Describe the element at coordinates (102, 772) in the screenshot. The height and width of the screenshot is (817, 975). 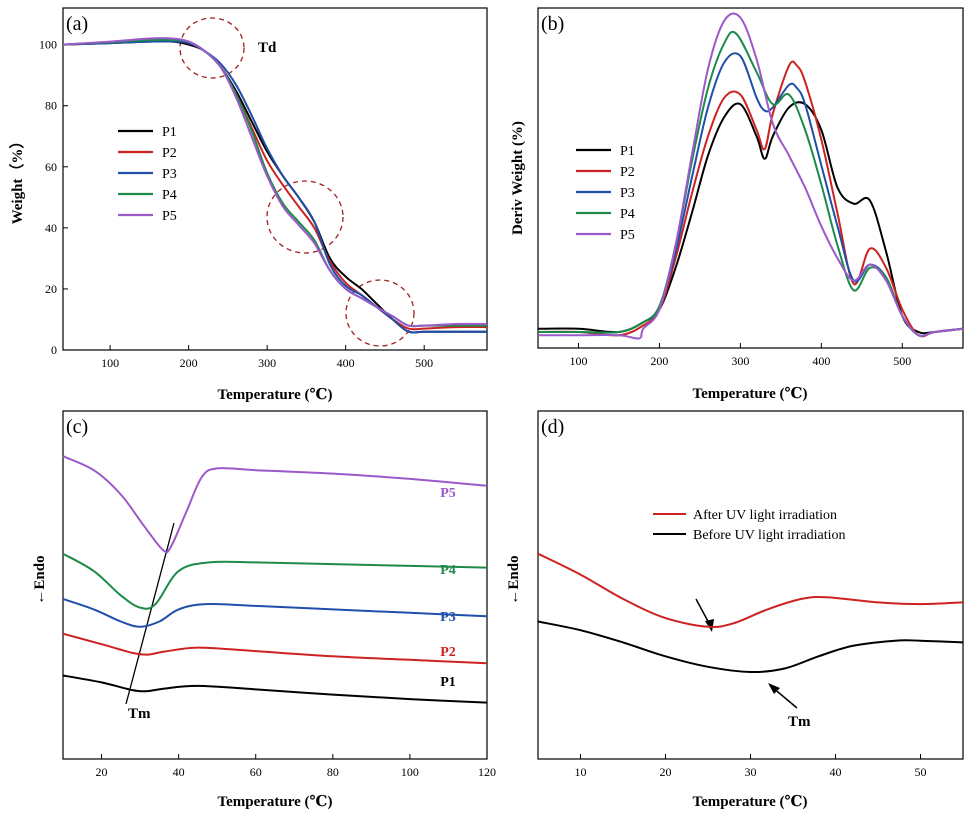
I see `panel-c-xtick-label: 20` at that location.